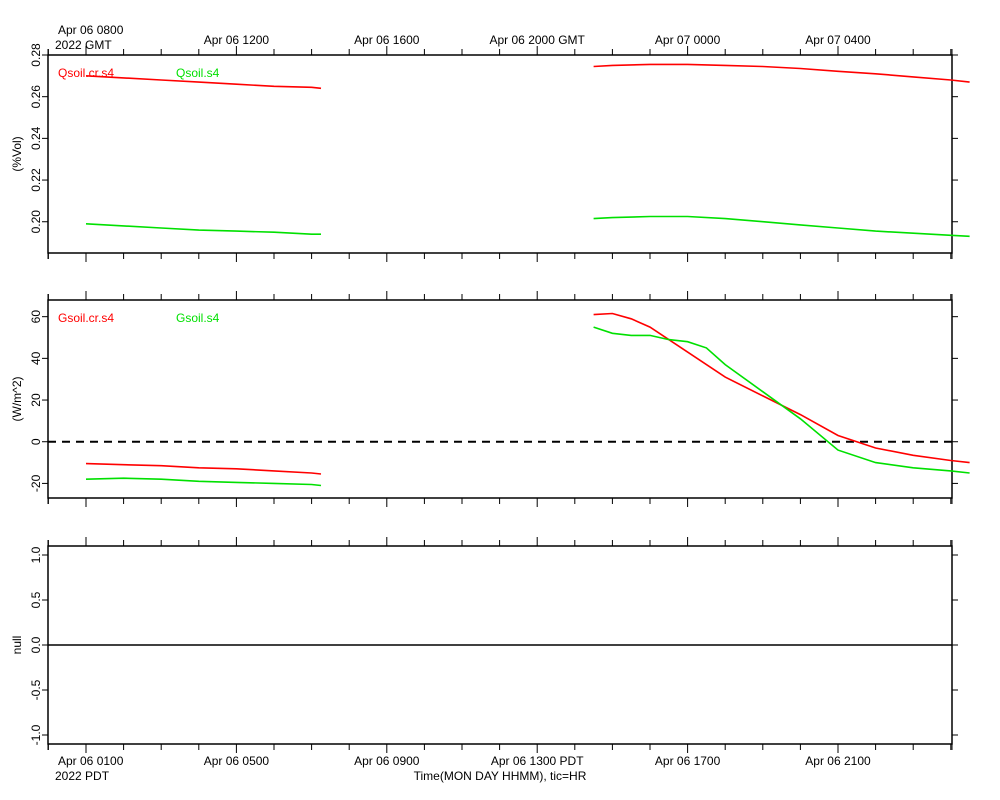 Image resolution: width=1000 pixels, height=800 pixels. I want to click on bottom-time-label: Apr 06 0500, so click(237, 761).